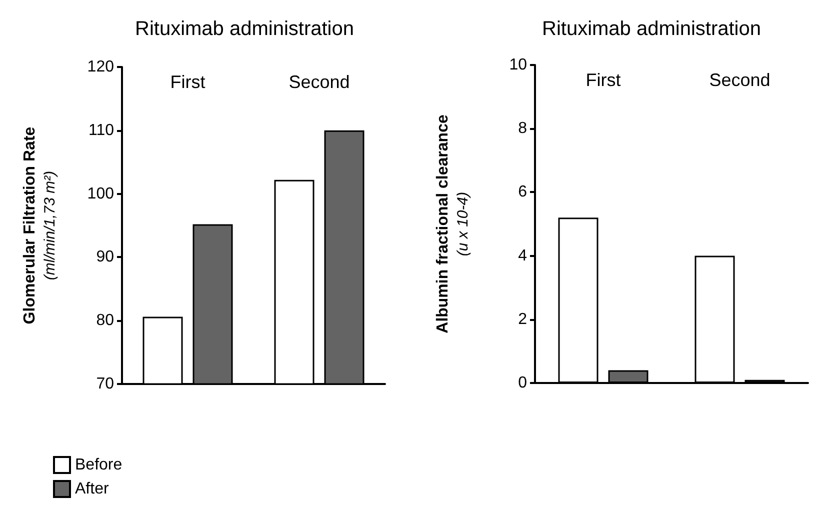  What do you see at coordinates (101, 130) in the screenshot?
I see `y-tick-label: 110` at bounding box center [101, 130].